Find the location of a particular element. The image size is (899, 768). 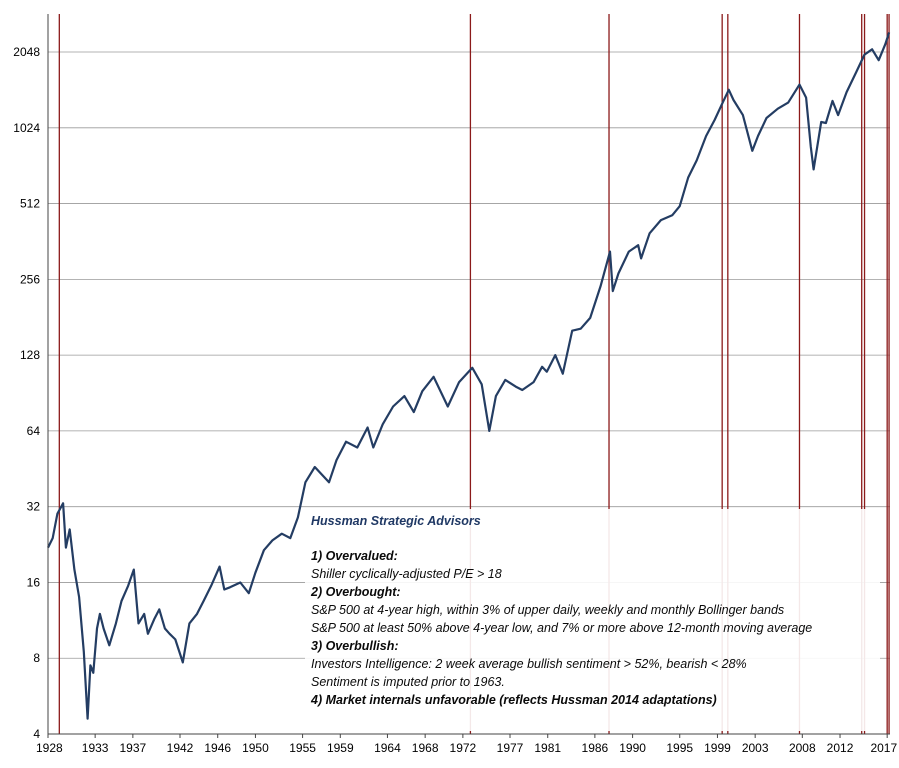

criterion-3-text-b: Sentiment is imputed prior to 1963. is located at coordinates (408, 682).